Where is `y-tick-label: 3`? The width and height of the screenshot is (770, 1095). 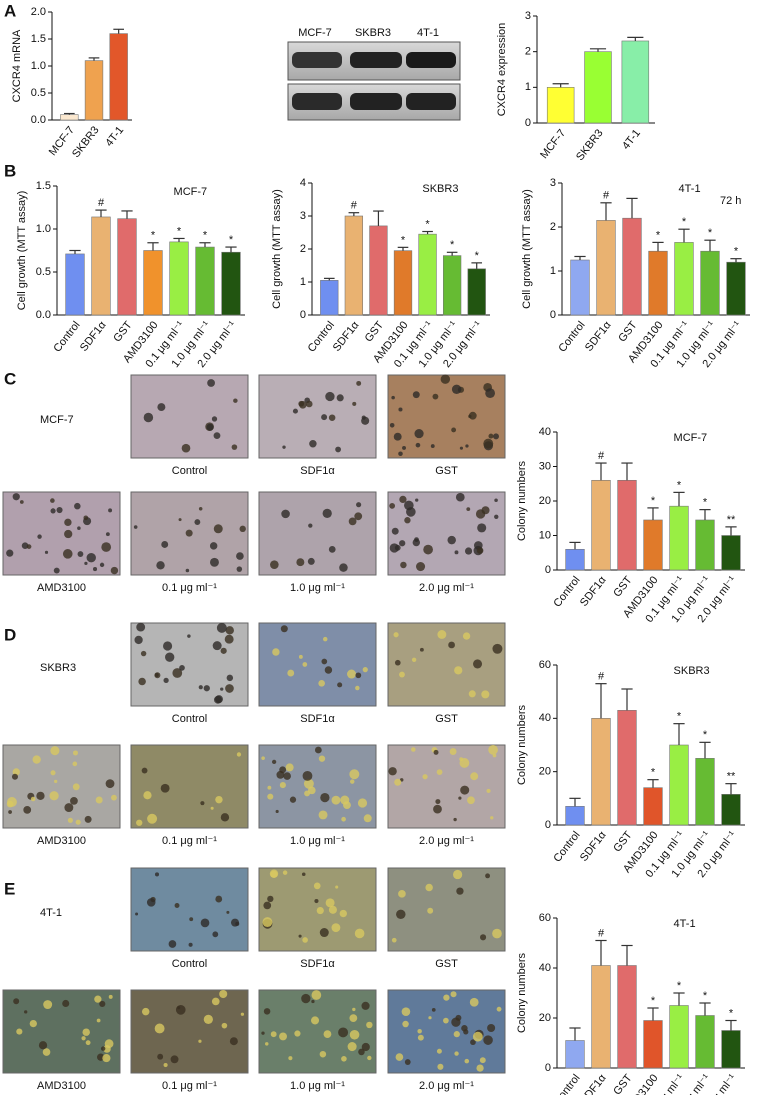
y-tick-label: 3 is located at coordinates (303, 216).